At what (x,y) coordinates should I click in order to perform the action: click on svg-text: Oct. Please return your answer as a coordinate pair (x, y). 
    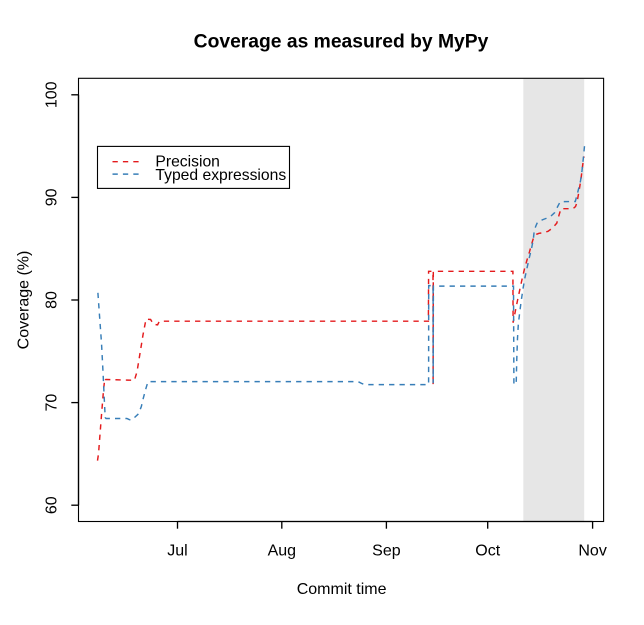
    Looking at the image, I should click on (487, 551).